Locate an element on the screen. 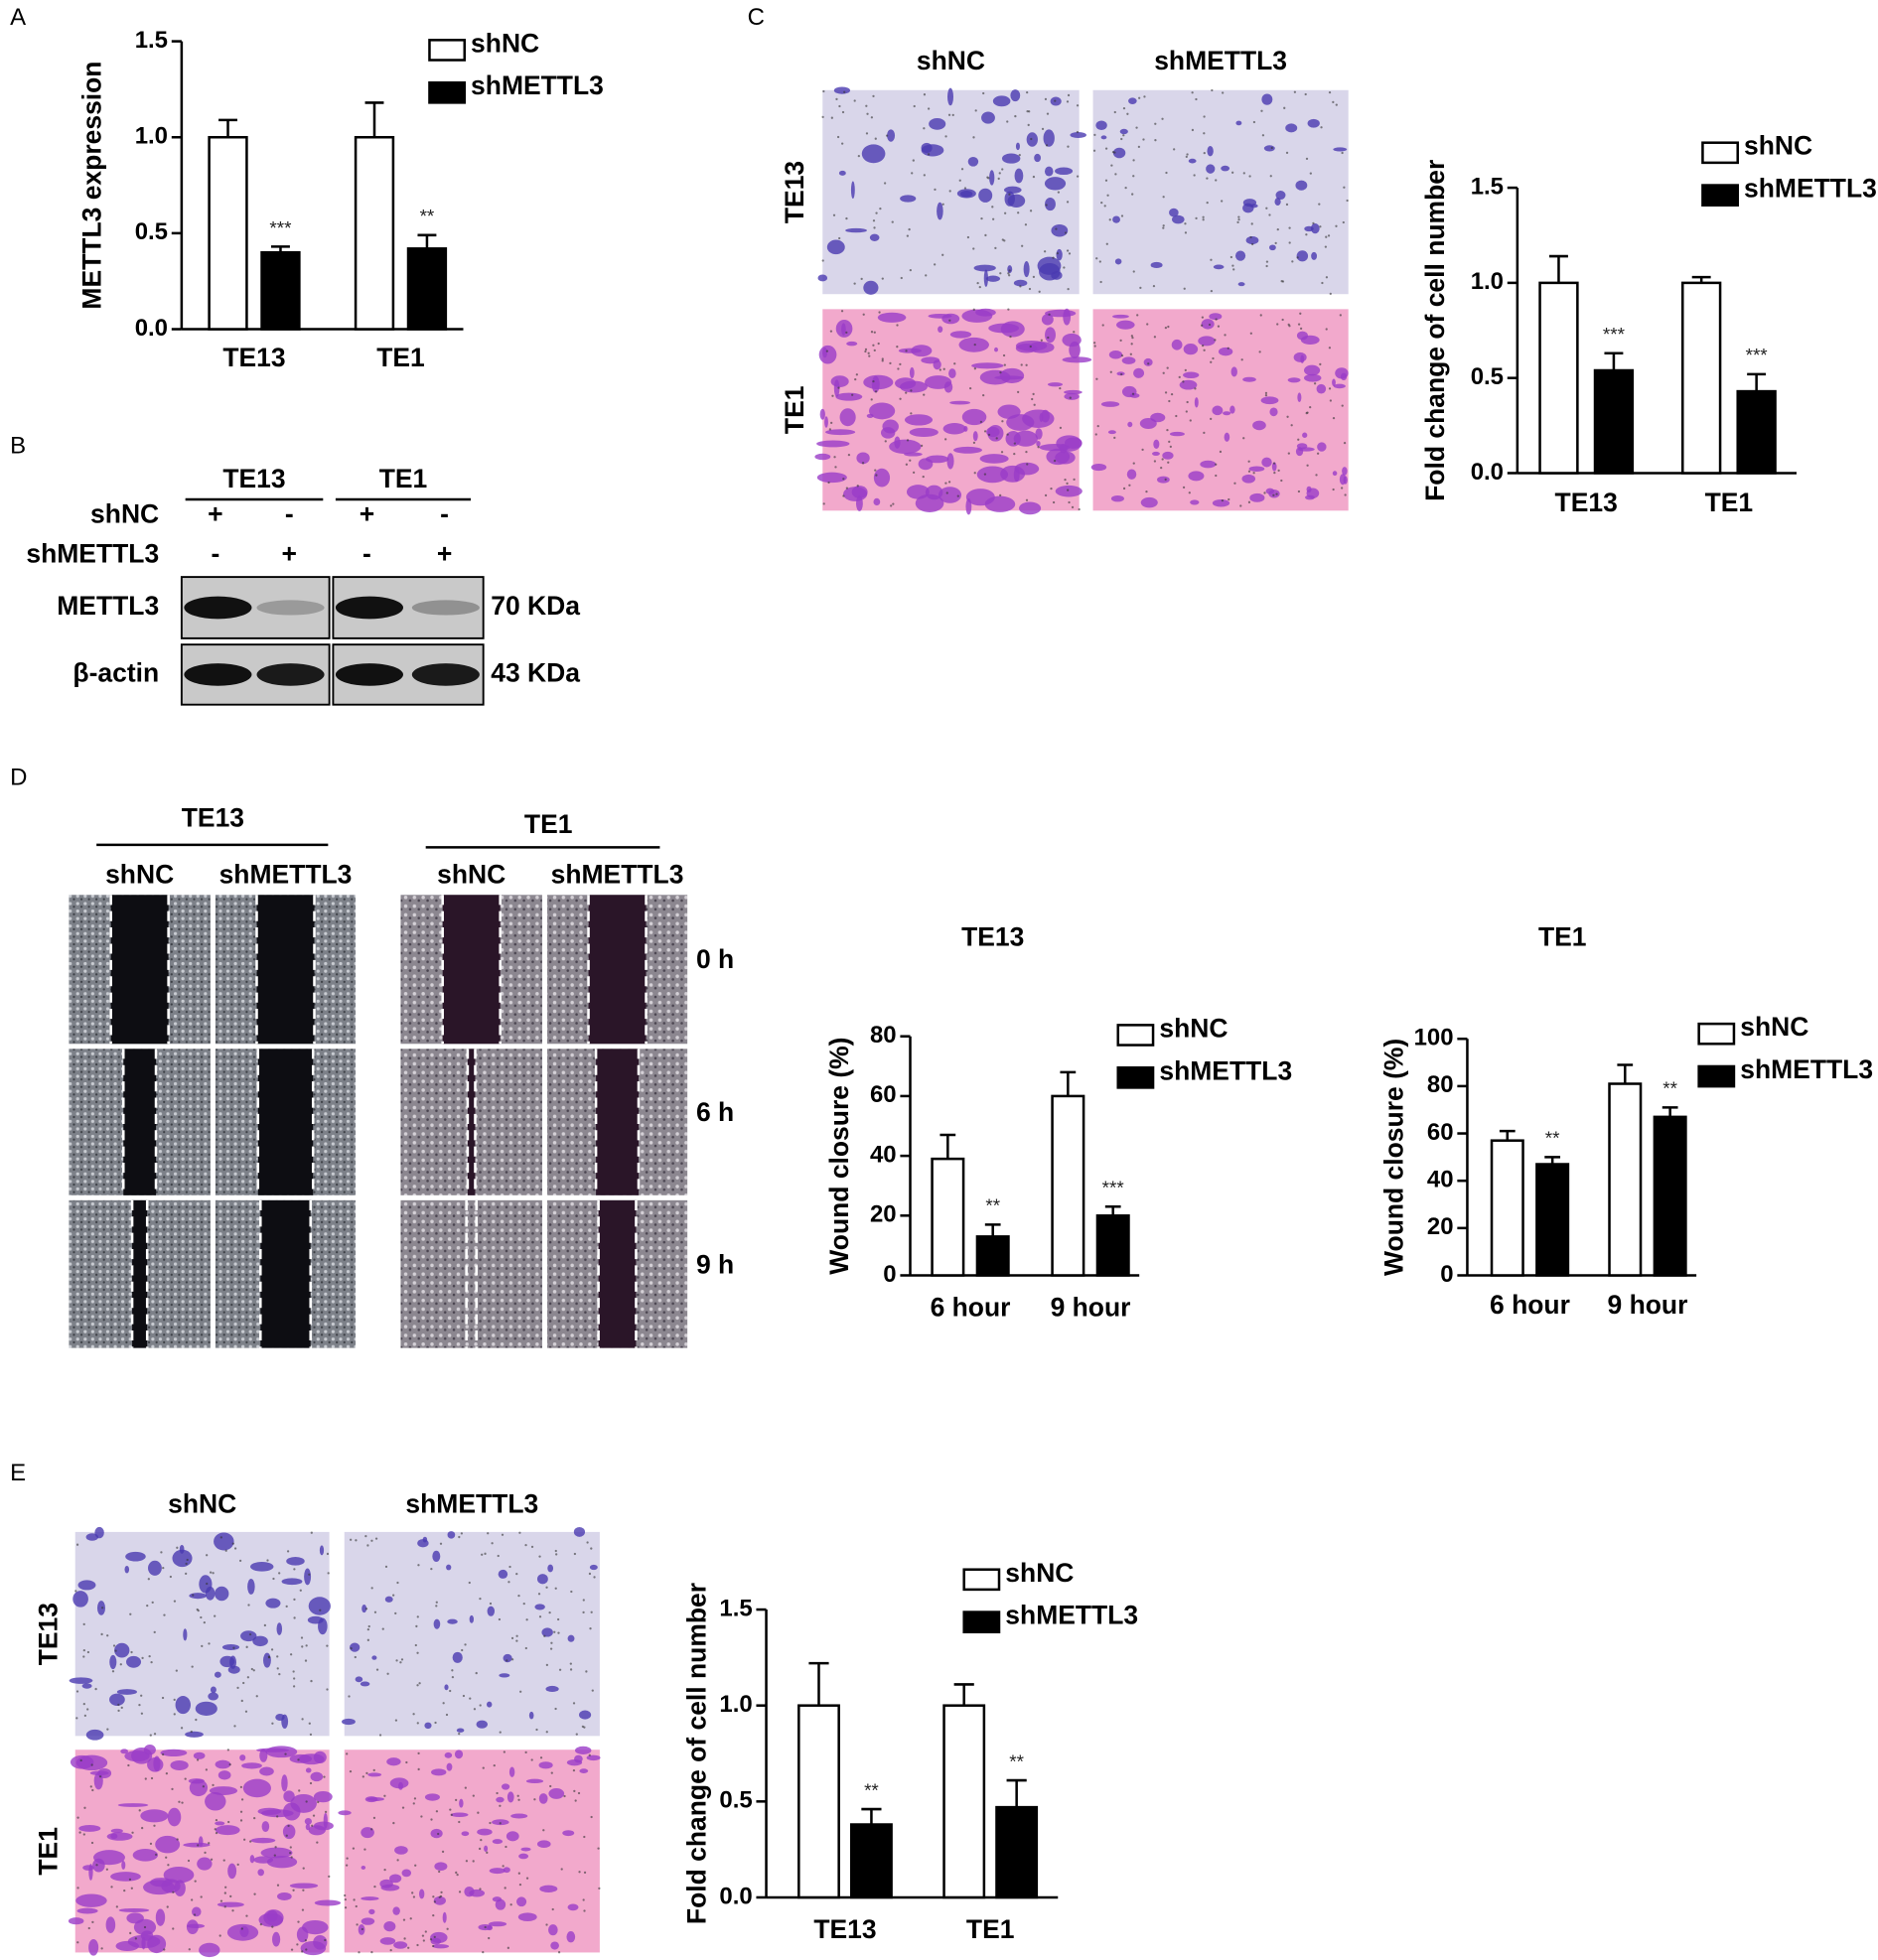  panel-letter: D is located at coordinates (18, 777).